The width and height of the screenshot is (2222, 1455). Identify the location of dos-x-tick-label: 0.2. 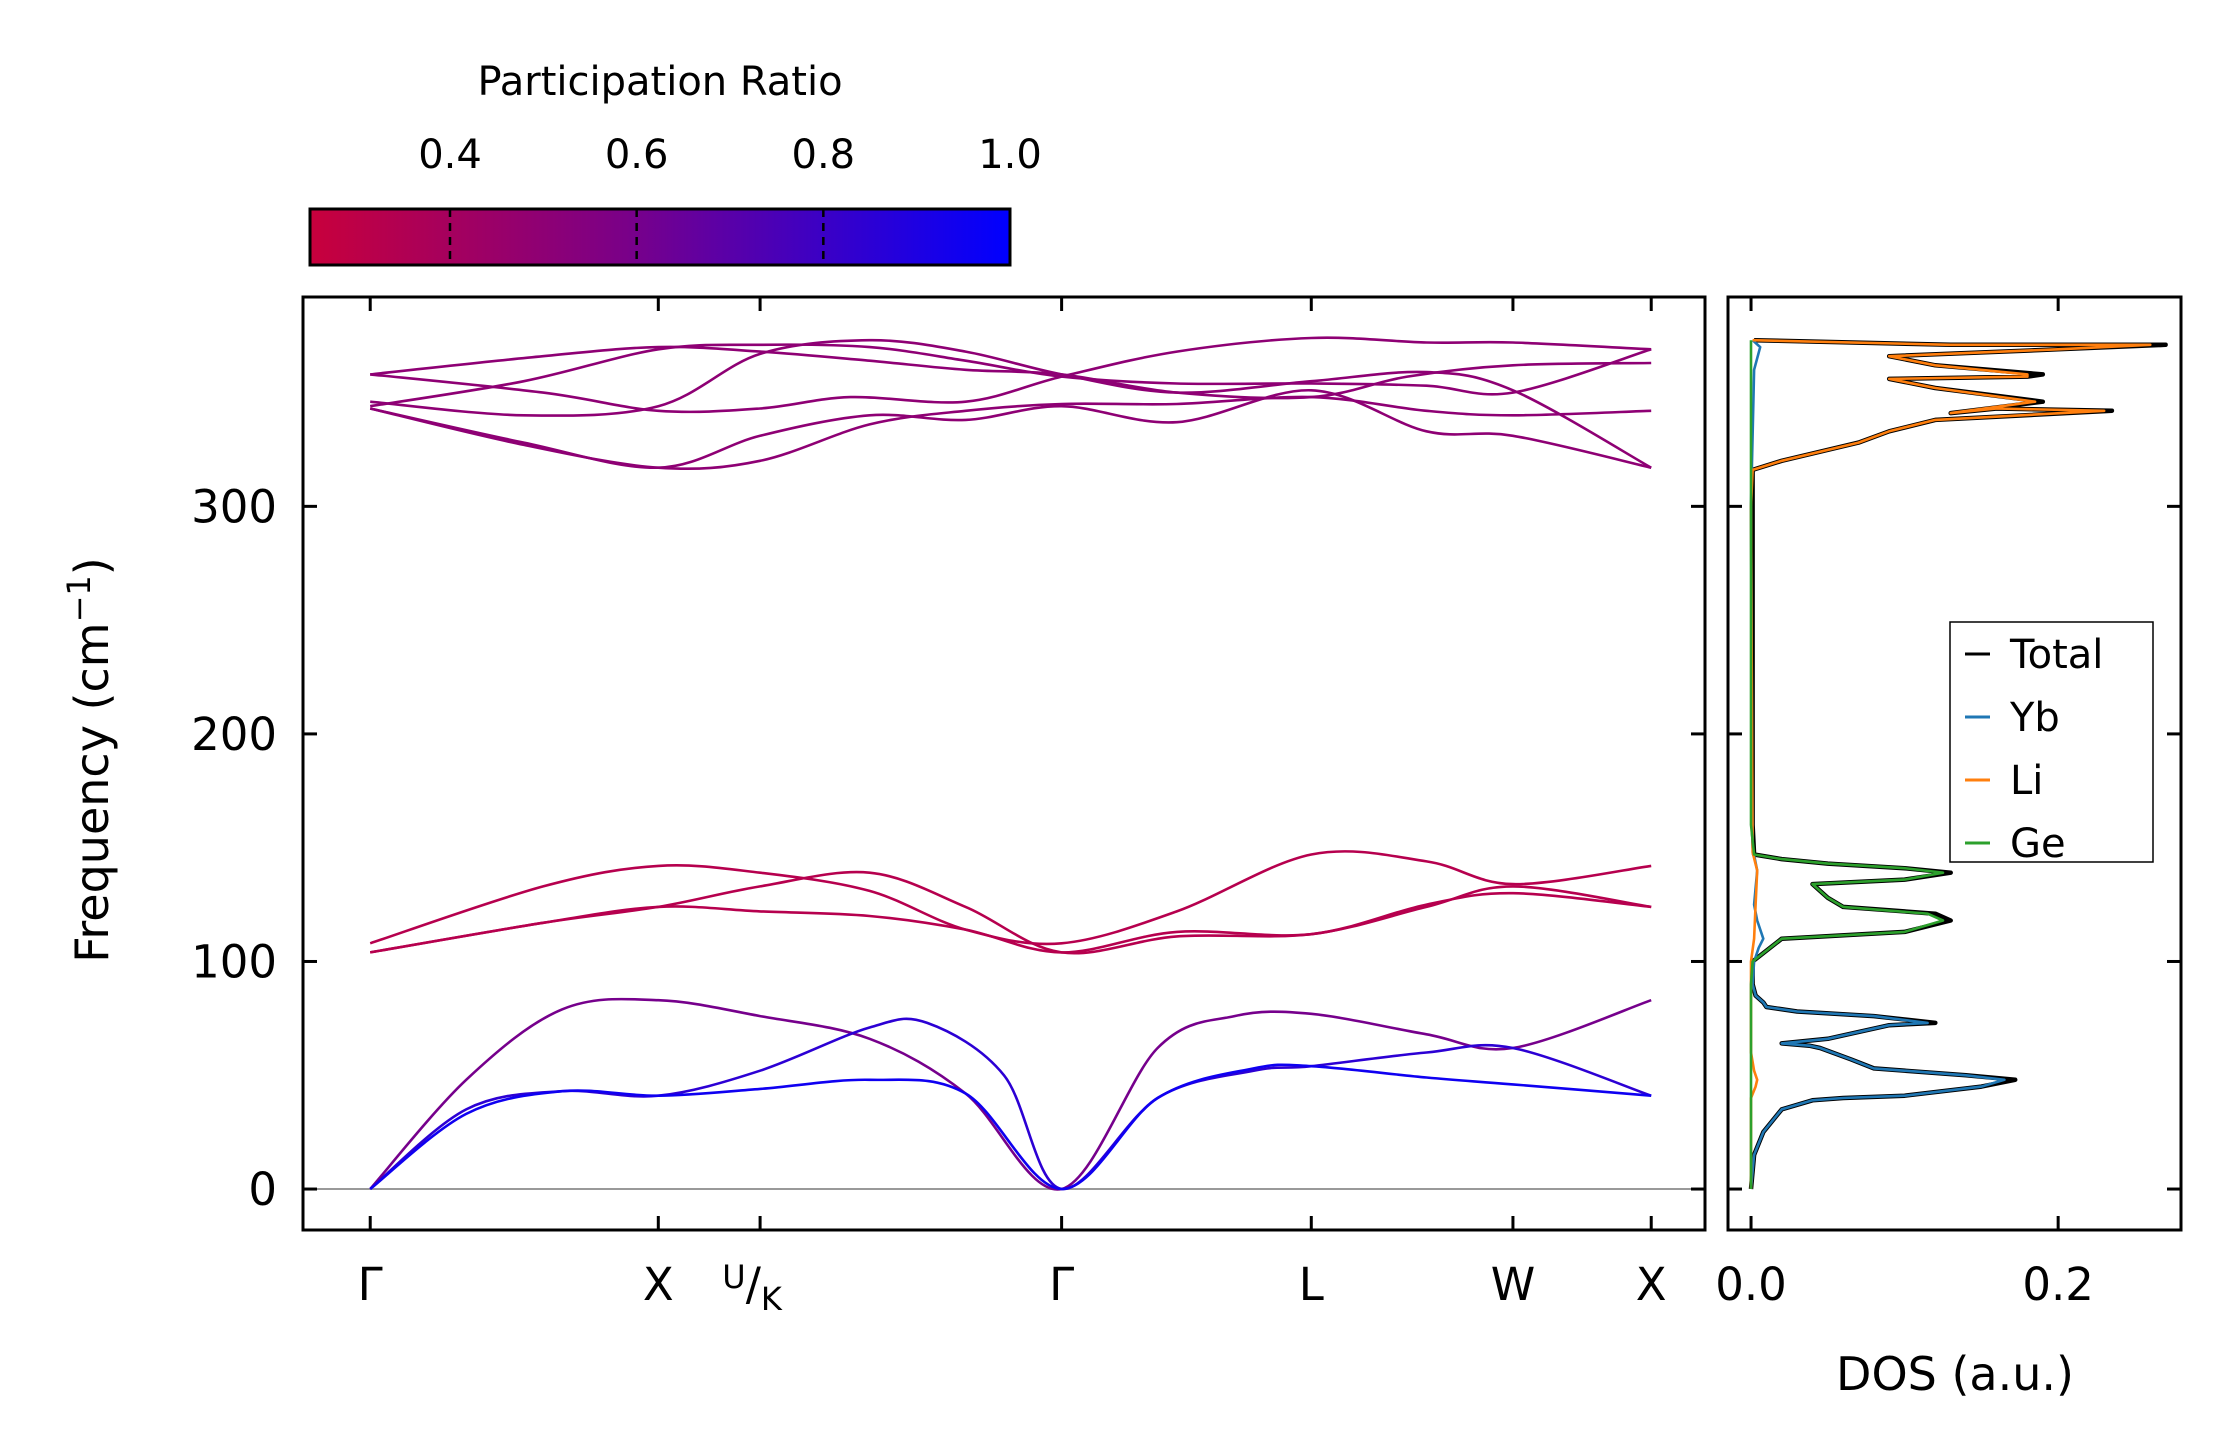
(2058, 1284).